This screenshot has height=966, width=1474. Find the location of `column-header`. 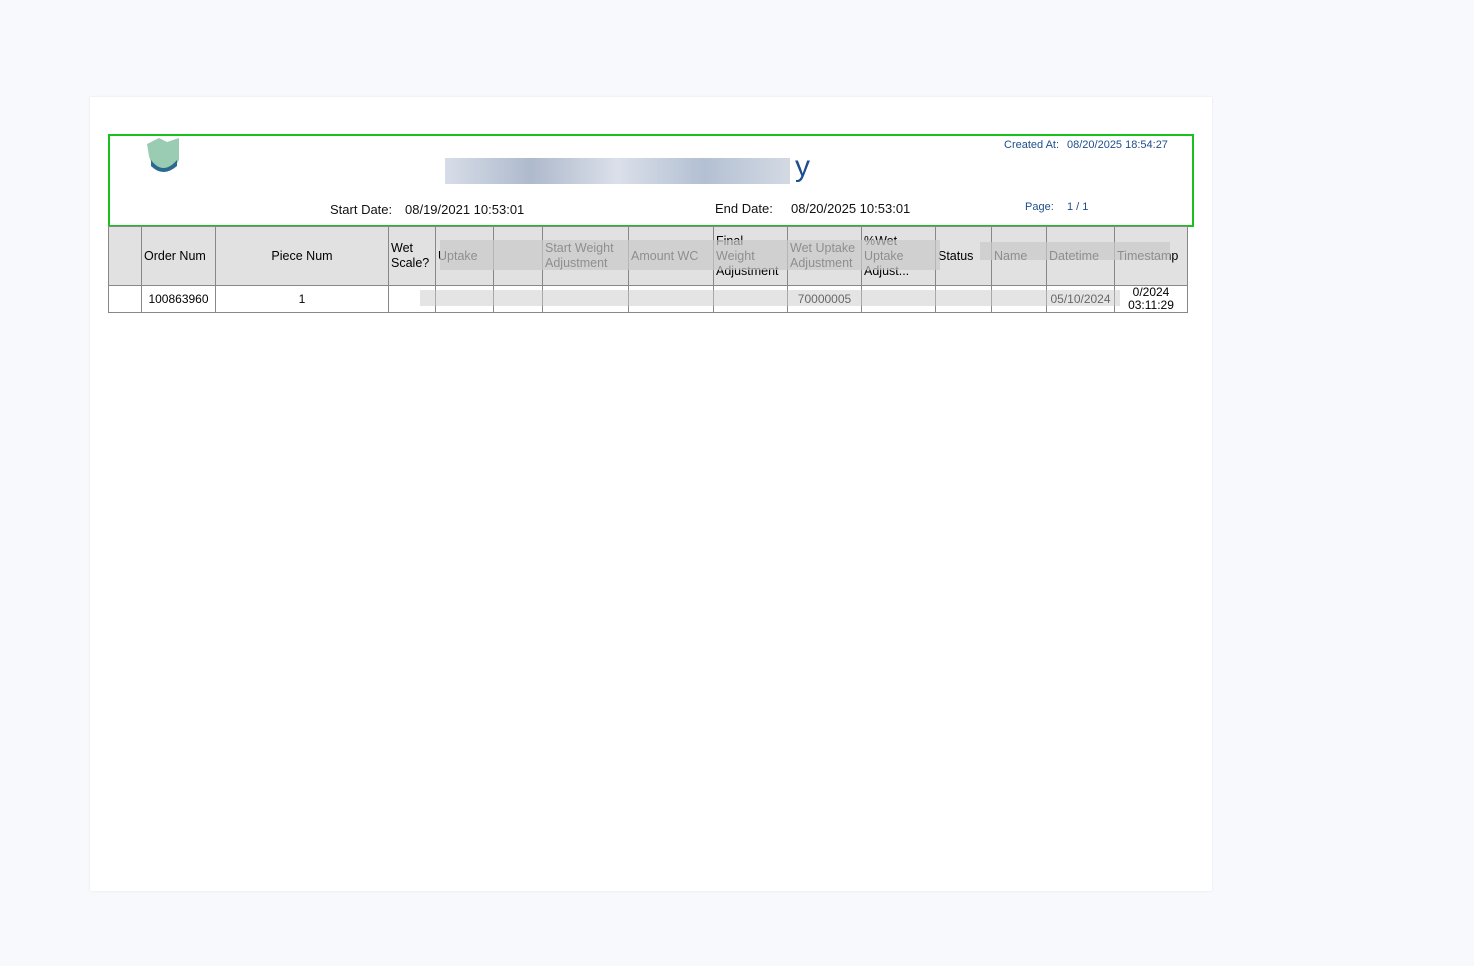

column-header is located at coordinates (125, 256).